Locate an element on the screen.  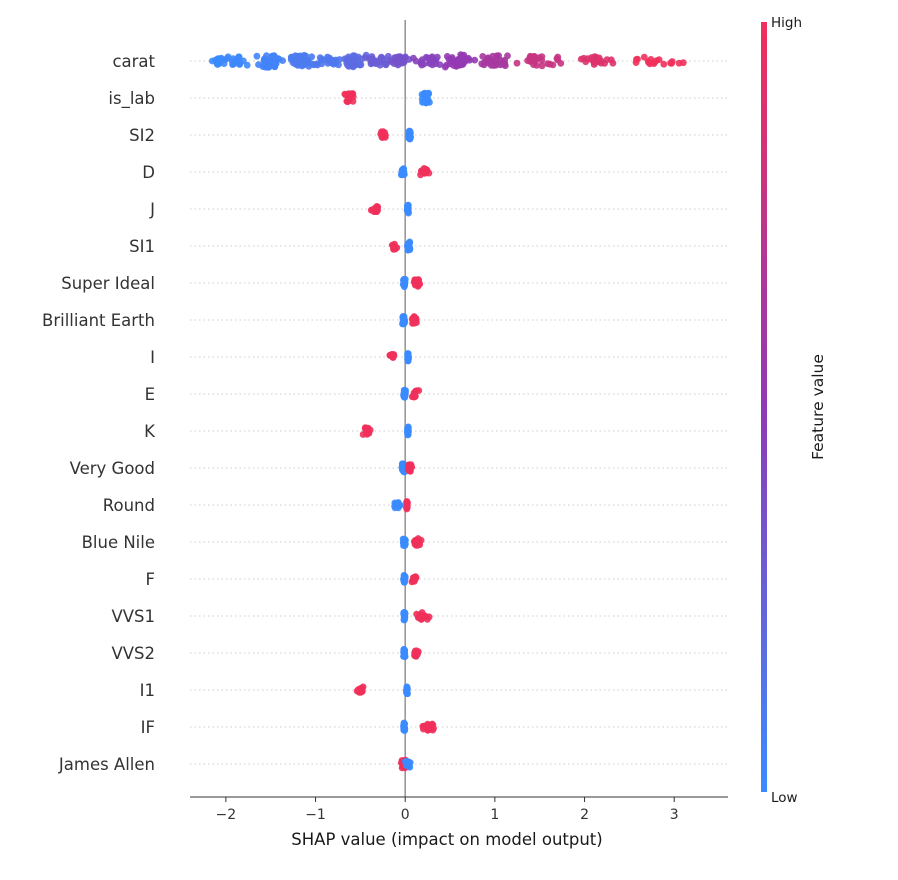
feature-label: I is located at coordinates (152, 357).